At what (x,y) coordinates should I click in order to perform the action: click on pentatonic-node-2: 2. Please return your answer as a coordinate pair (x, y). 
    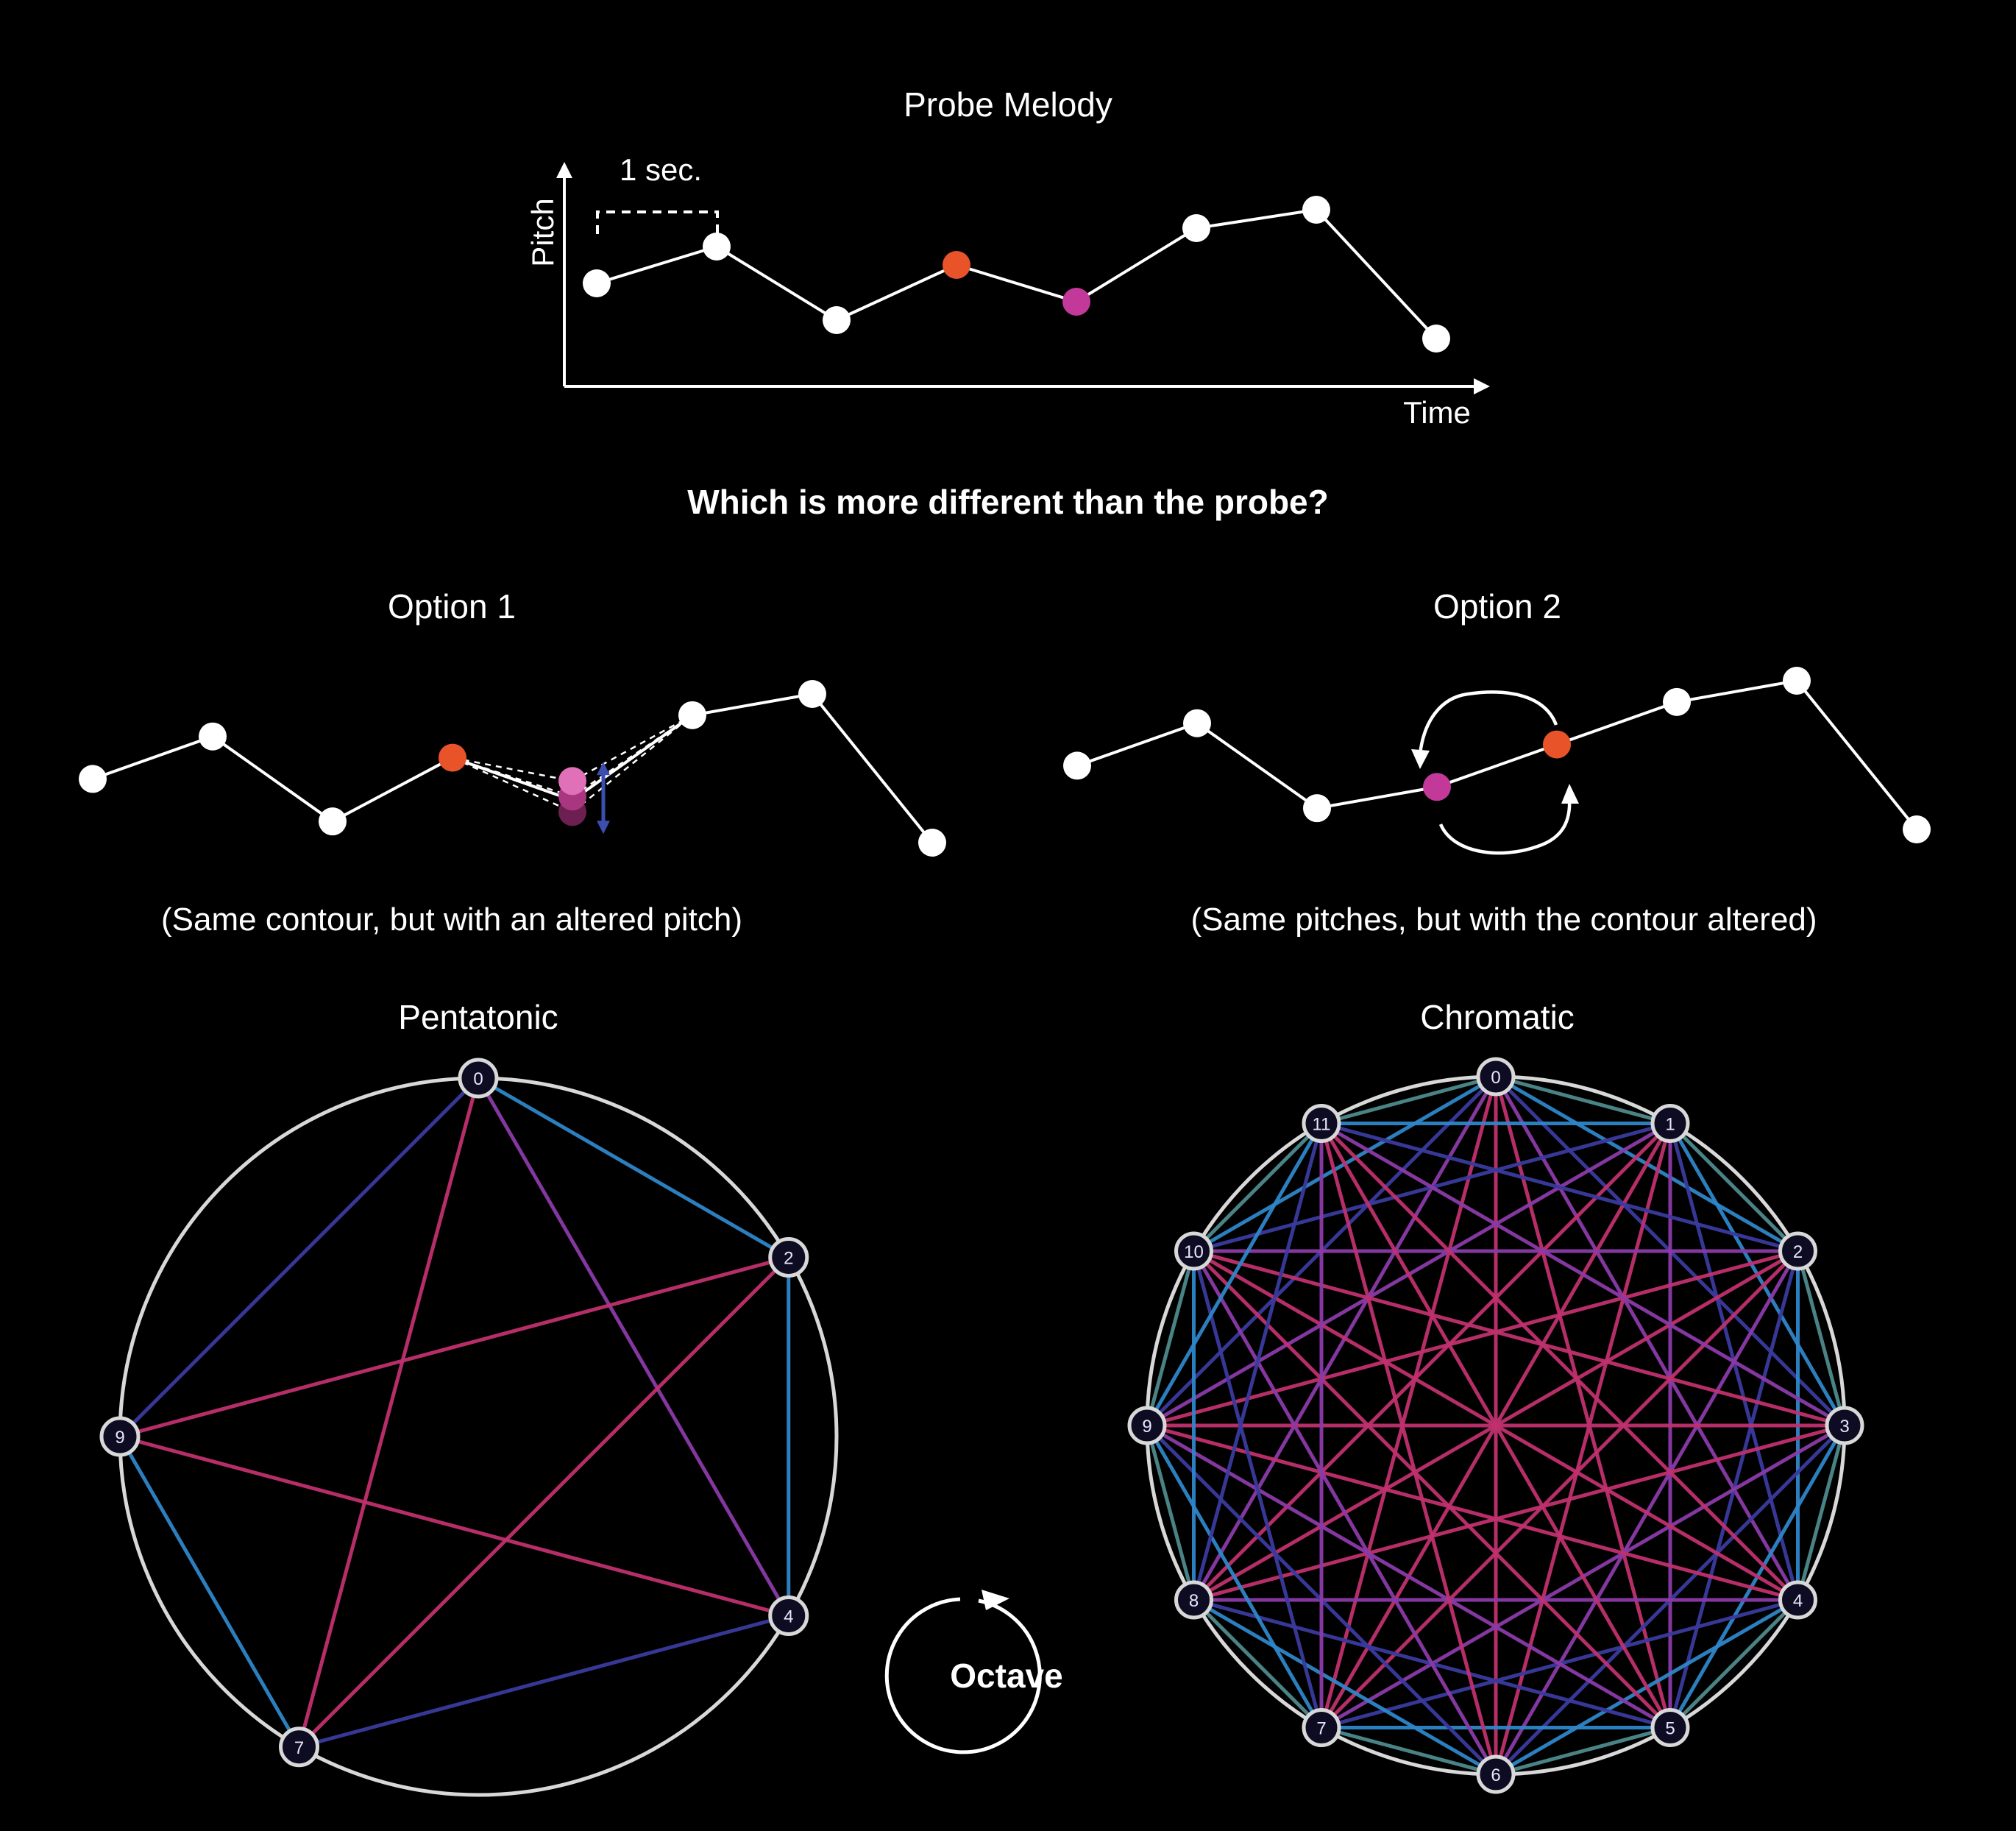
    Looking at the image, I should click on (788, 1257).